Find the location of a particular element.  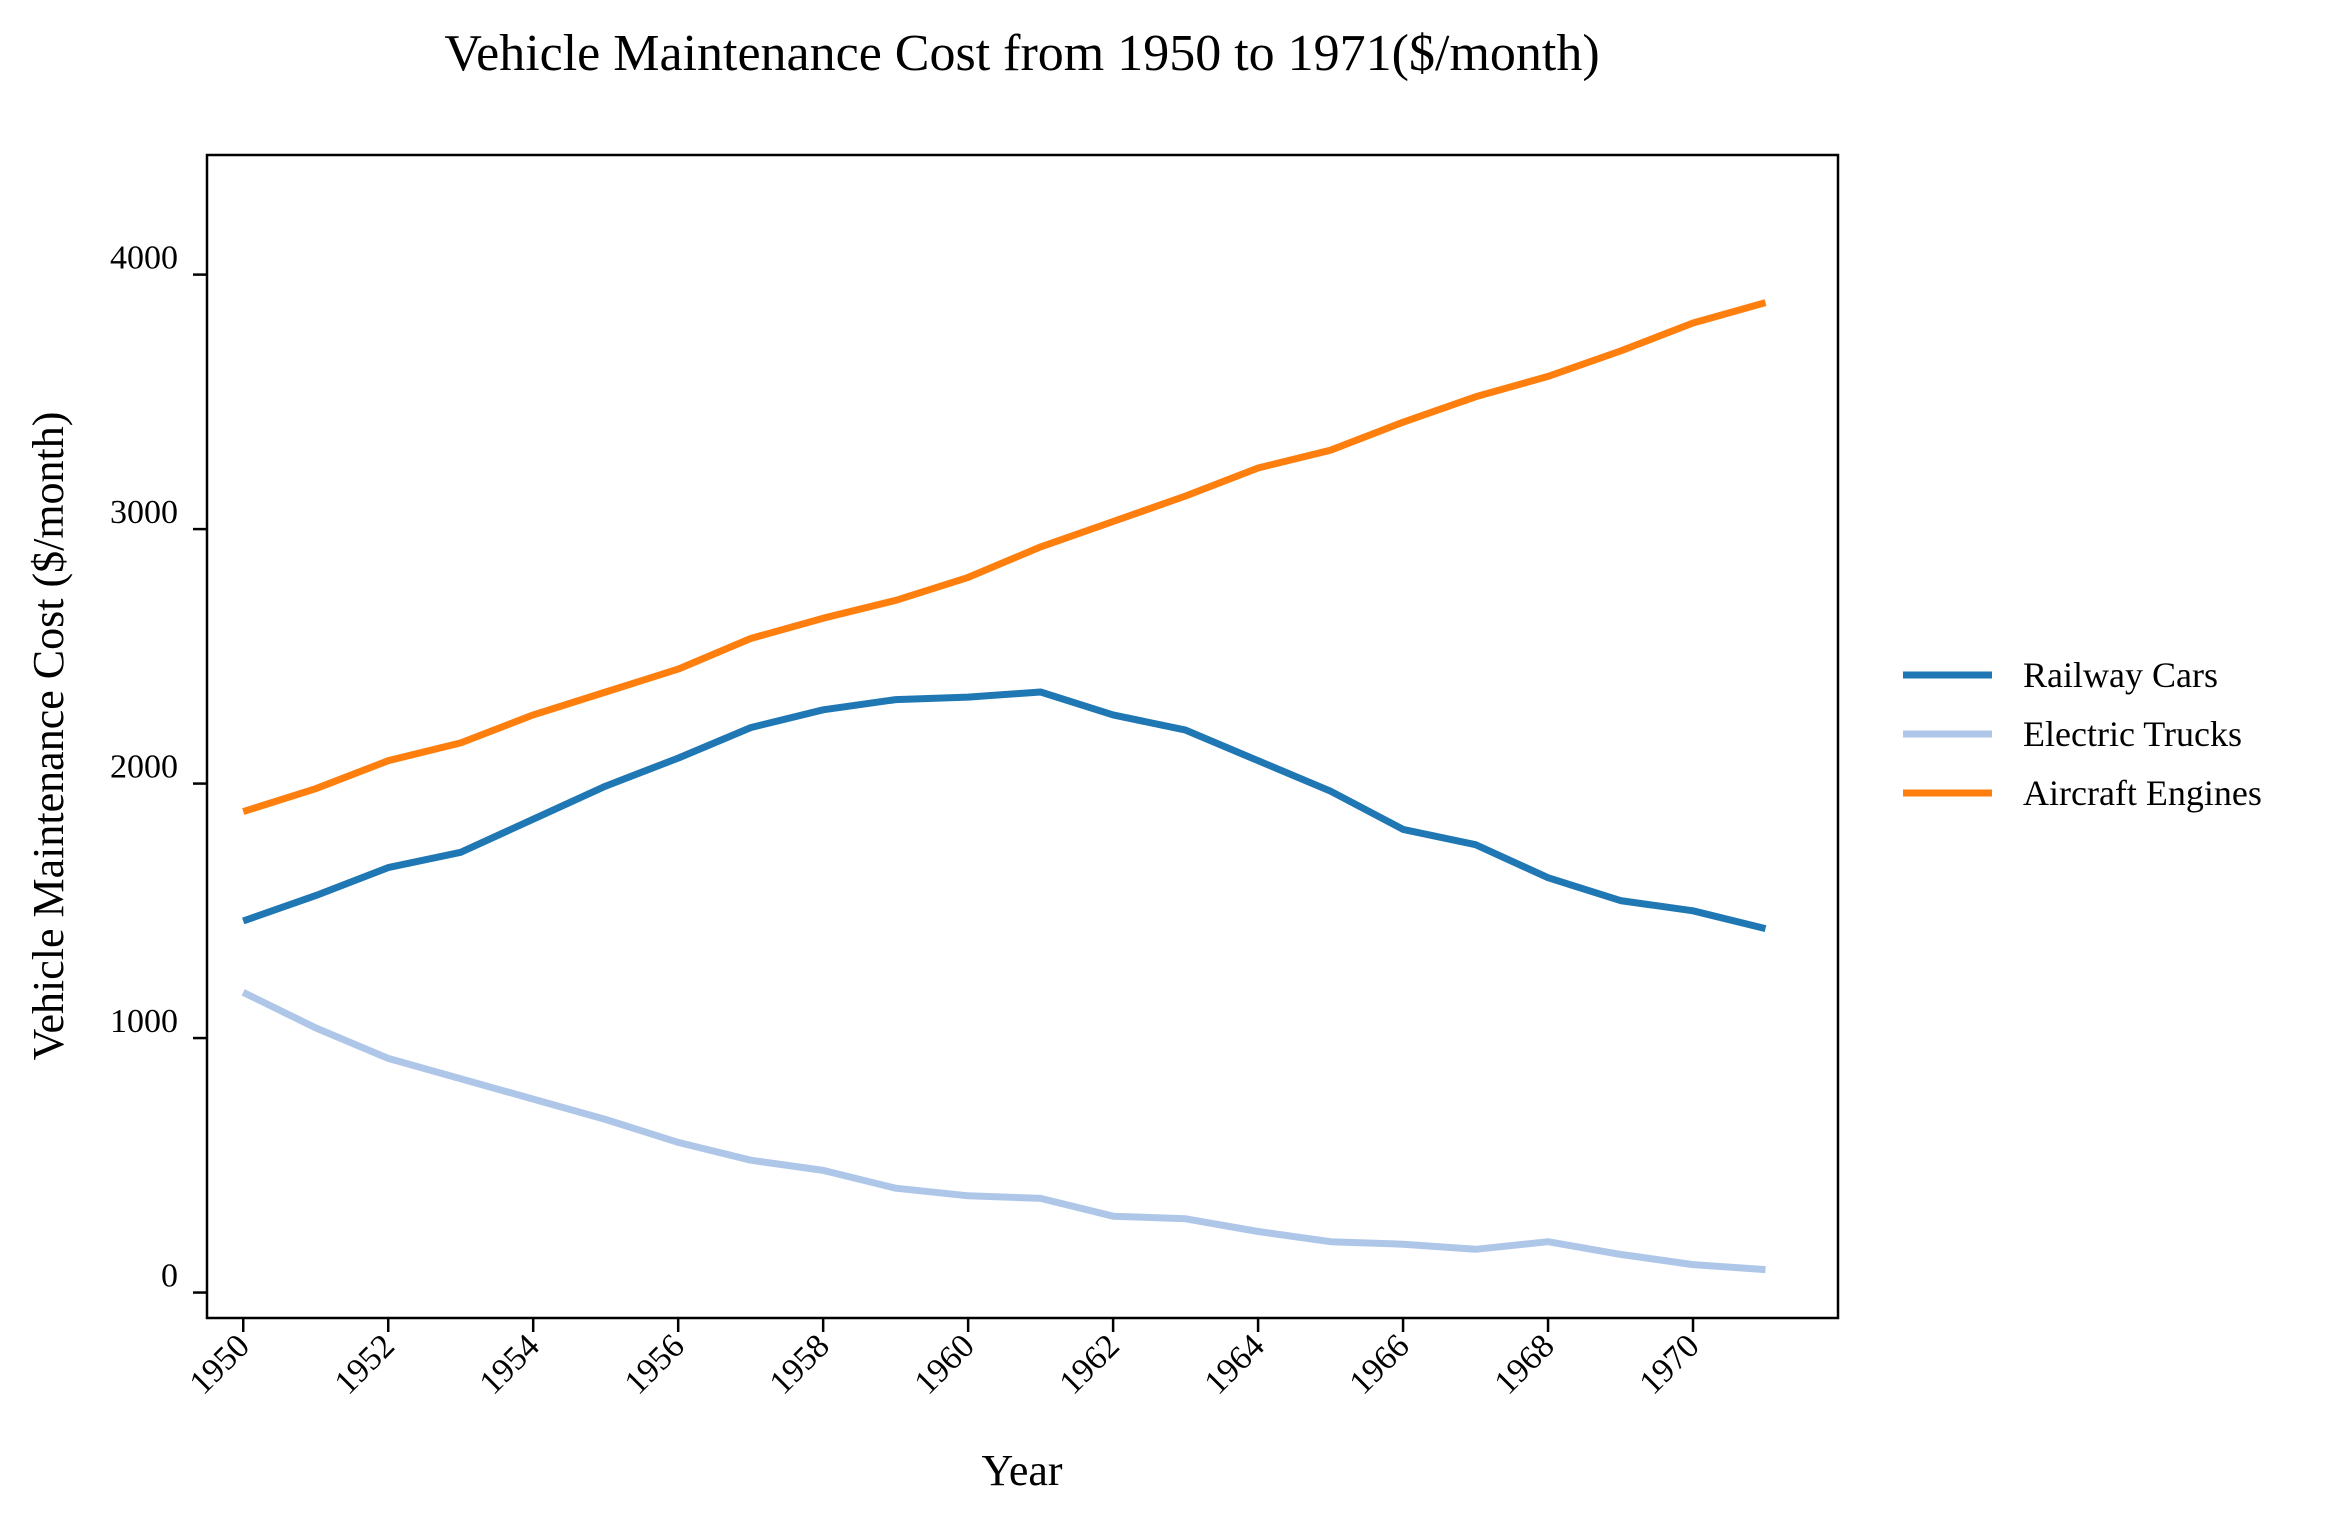

x-tick-label: 1954 is located at coordinates (510, 1364).